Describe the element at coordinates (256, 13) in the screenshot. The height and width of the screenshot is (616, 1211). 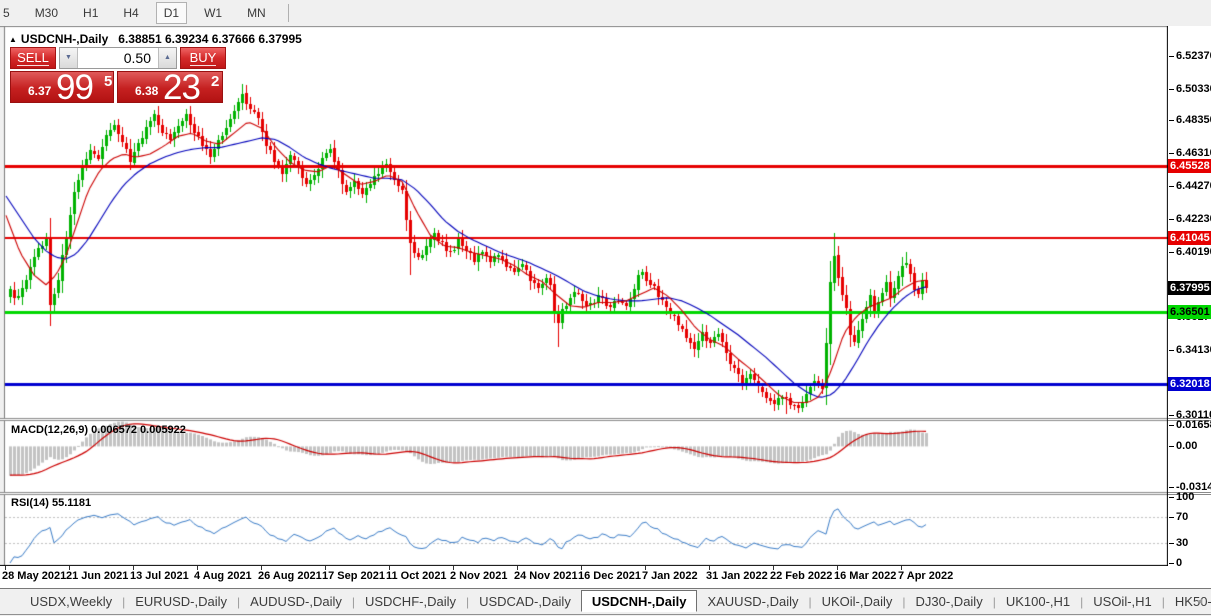
I see `timeframe-button-mn: MN` at that location.